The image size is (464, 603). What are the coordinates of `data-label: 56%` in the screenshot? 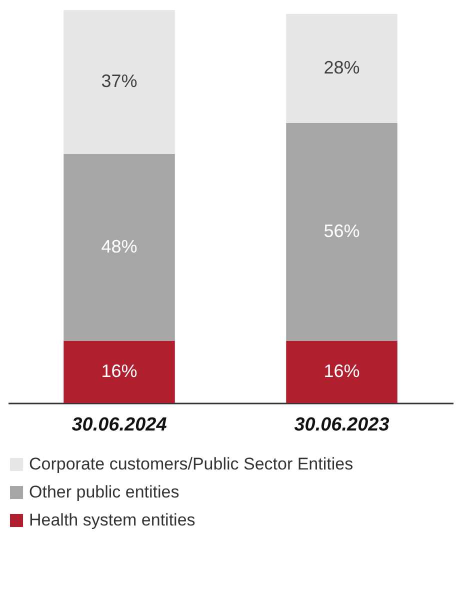 It's located at (342, 230).